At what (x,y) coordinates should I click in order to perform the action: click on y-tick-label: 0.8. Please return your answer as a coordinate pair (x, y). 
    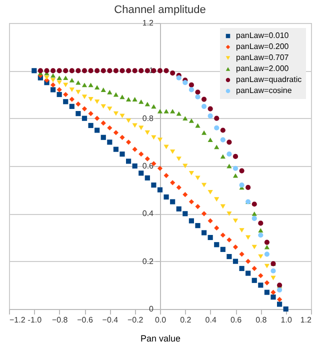
    Looking at the image, I should click on (148, 118).